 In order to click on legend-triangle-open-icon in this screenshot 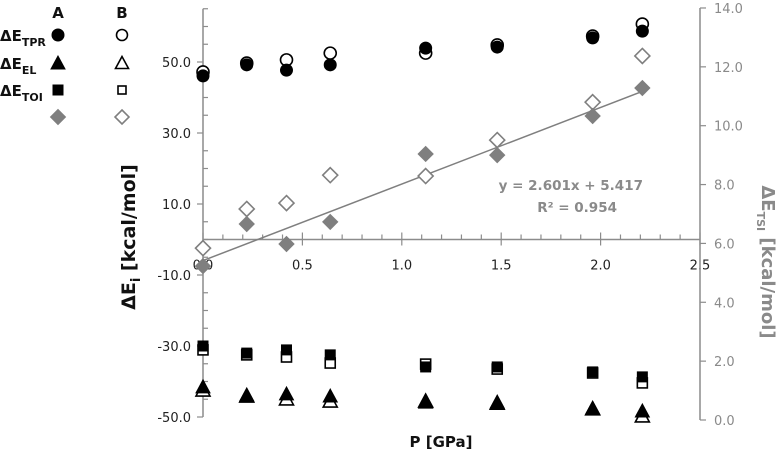, I will do `click(122, 62)`.